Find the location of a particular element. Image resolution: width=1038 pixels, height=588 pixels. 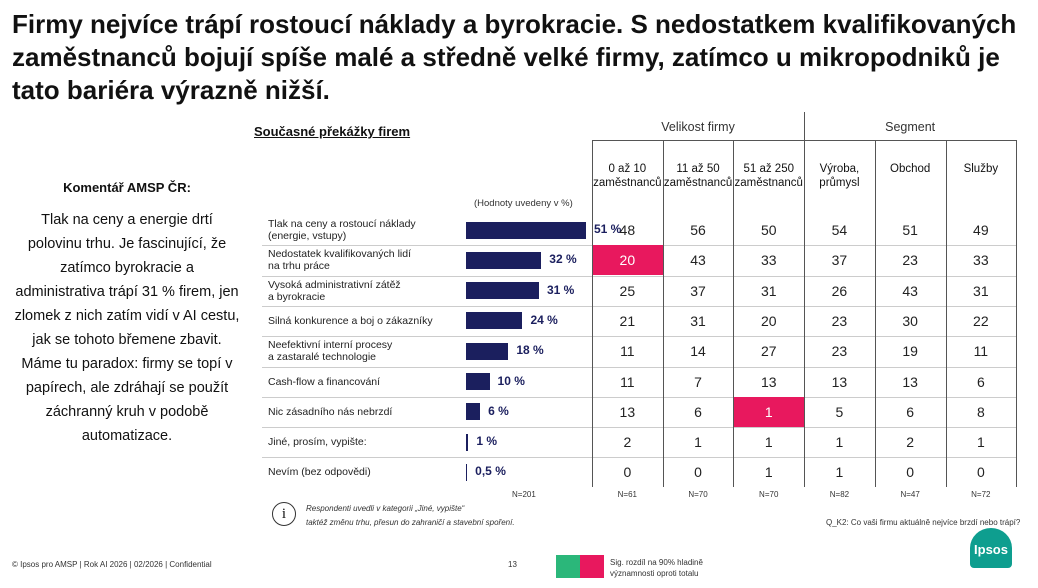

n-label: N=82 is located at coordinates (839, 494).